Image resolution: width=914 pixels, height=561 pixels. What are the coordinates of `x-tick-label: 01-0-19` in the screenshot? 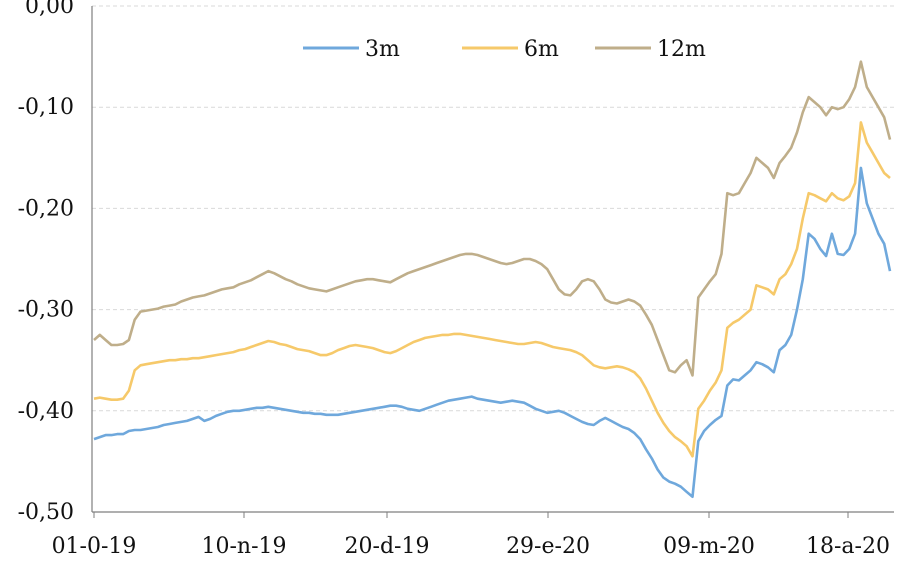 It's located at (94, 546).